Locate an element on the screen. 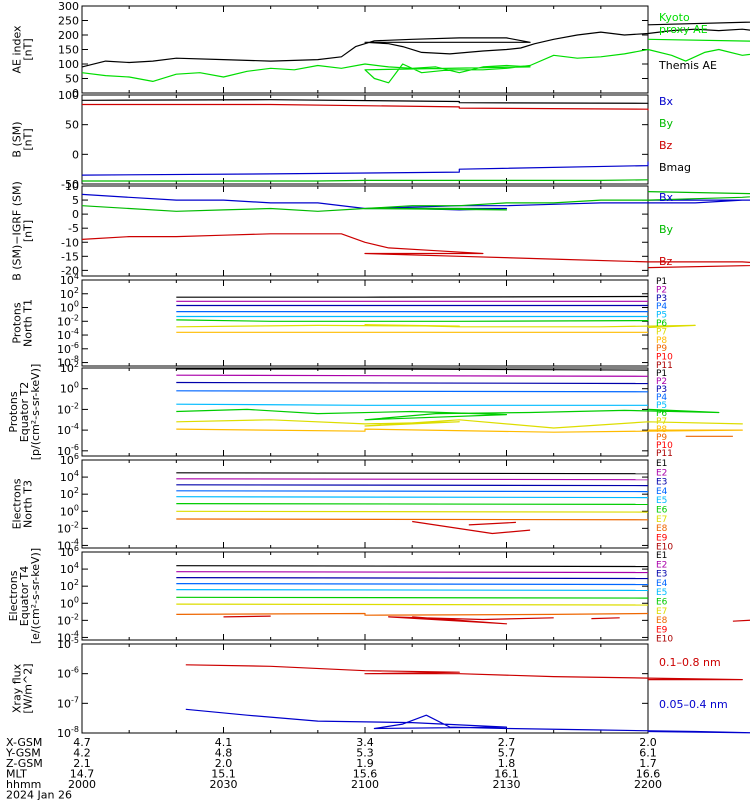  y-tick-label-b_igrf: 10 is located at coordinates (72, 186).